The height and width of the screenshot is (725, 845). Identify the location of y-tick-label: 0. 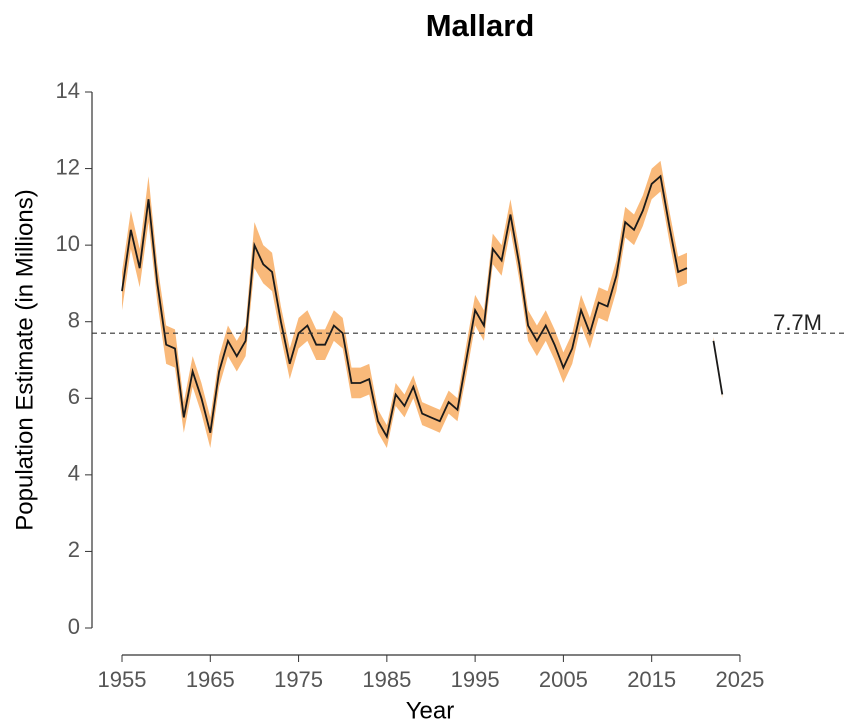
(74, 626).